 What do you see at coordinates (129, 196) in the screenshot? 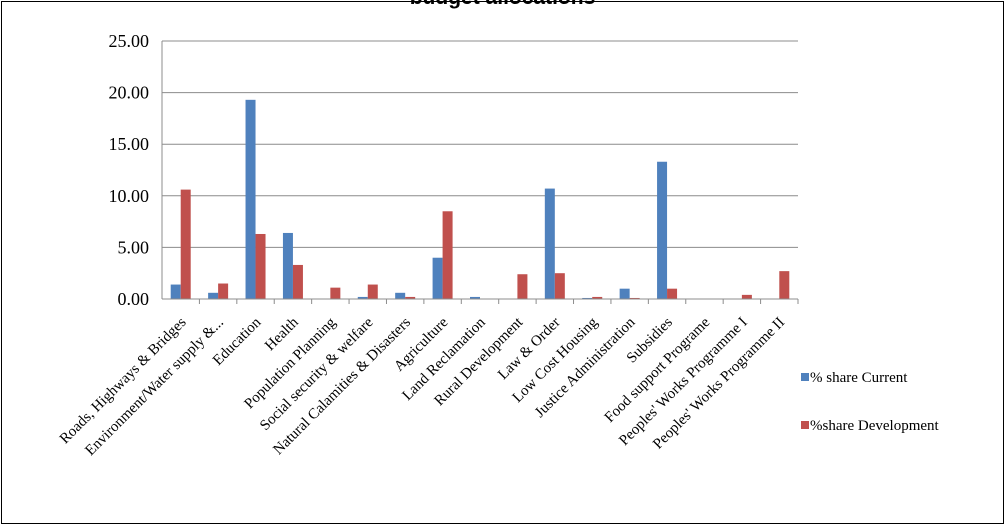
I see `y-tick-label: 10.00` at bounding box center [129, 196].